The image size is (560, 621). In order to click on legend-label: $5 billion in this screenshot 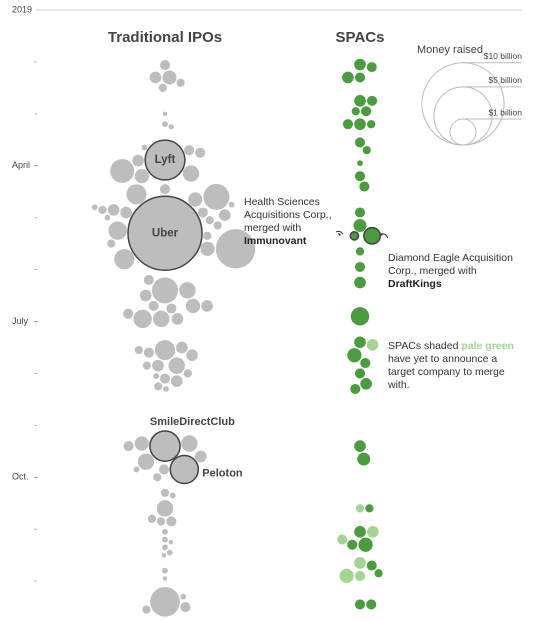, I will do `click(505, 80)`.